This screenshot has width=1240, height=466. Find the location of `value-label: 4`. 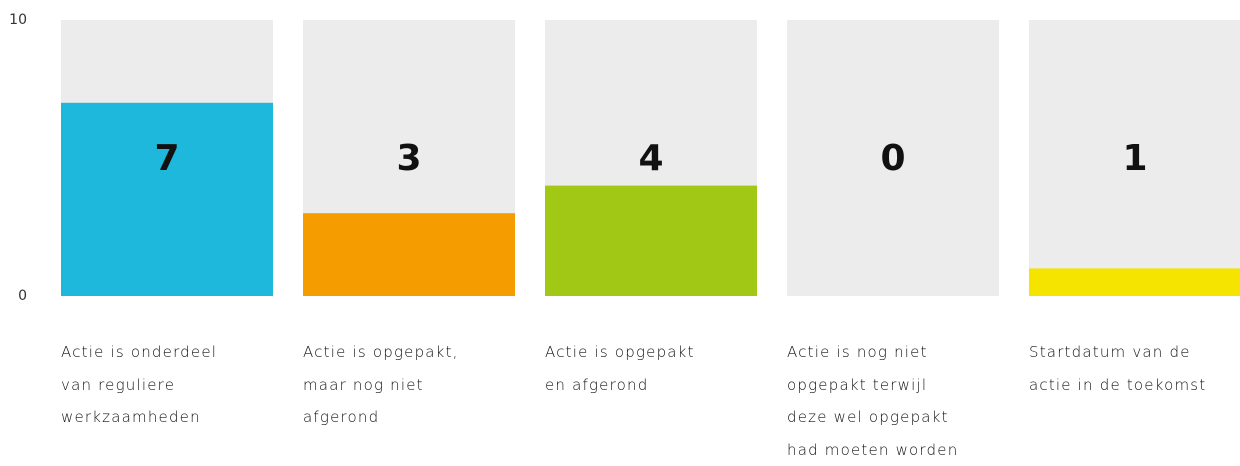

value-label: 4 is located at coordinates (650, 158).